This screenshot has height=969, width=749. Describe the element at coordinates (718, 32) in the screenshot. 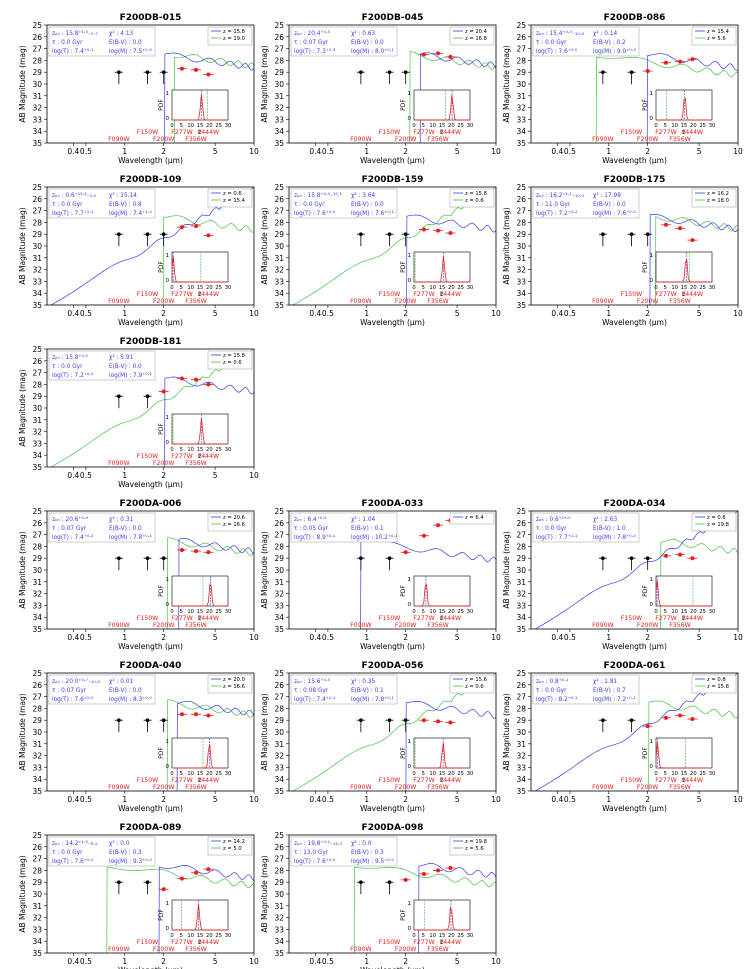

I see `legend-label: z = 15.4` at that location.